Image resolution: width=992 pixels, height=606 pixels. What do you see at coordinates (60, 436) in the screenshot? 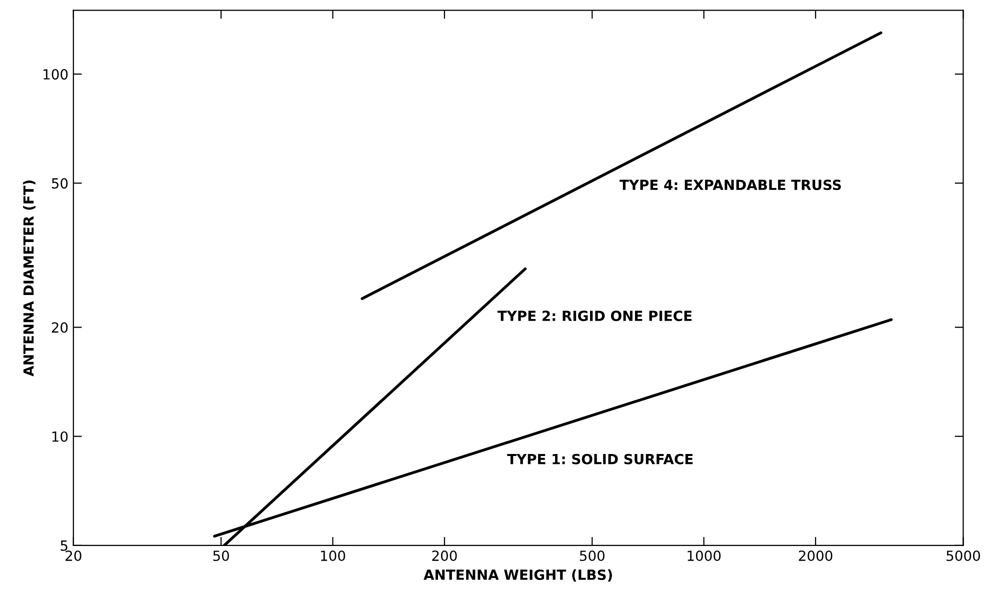
I see `y-tick-label: 10` at bounding box center [60, 436].